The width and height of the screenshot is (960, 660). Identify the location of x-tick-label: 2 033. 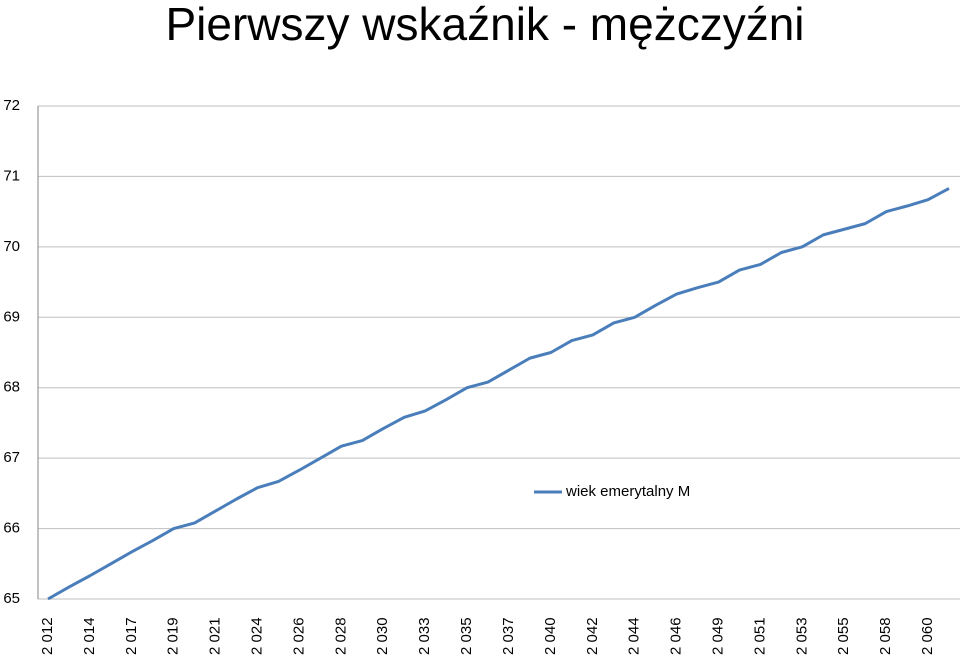
(424, 636).